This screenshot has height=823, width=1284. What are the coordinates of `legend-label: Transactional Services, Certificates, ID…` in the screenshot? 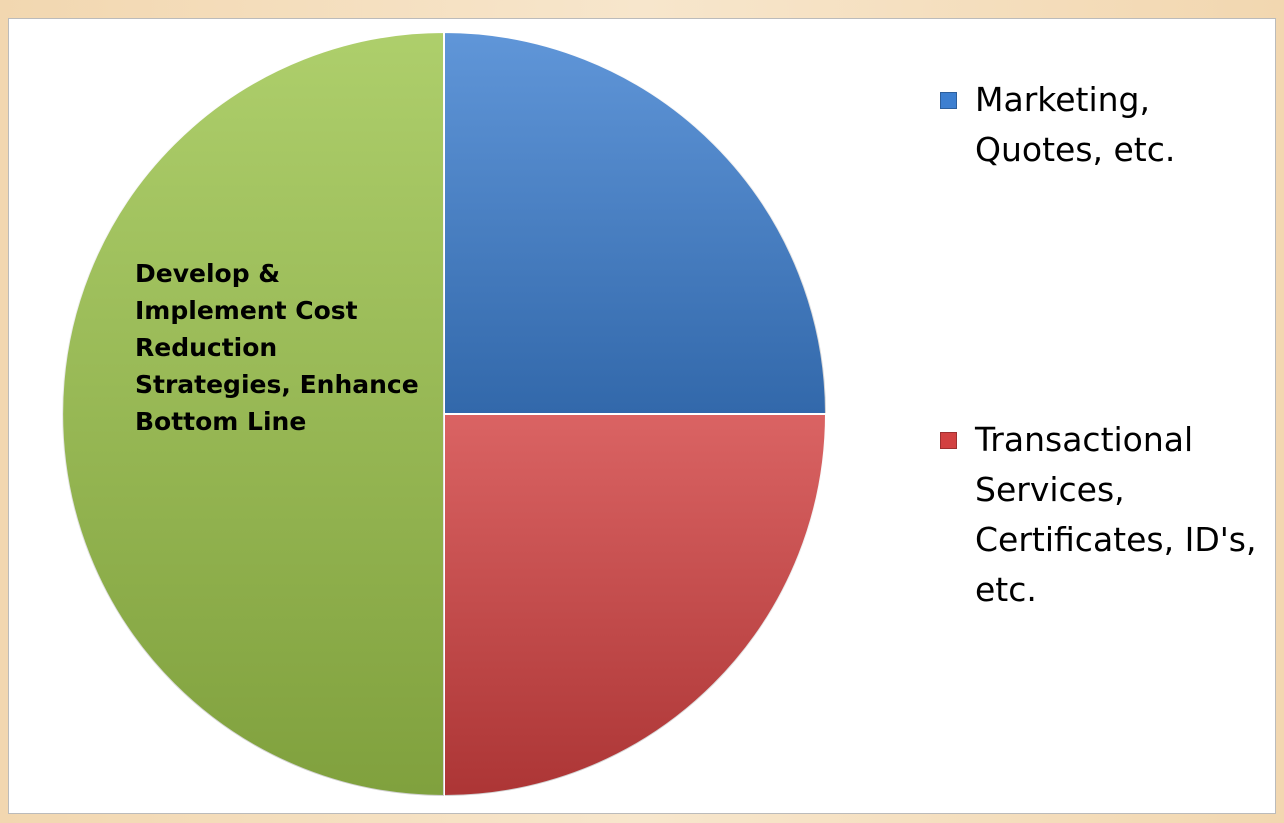 It's located at (1116, 514).